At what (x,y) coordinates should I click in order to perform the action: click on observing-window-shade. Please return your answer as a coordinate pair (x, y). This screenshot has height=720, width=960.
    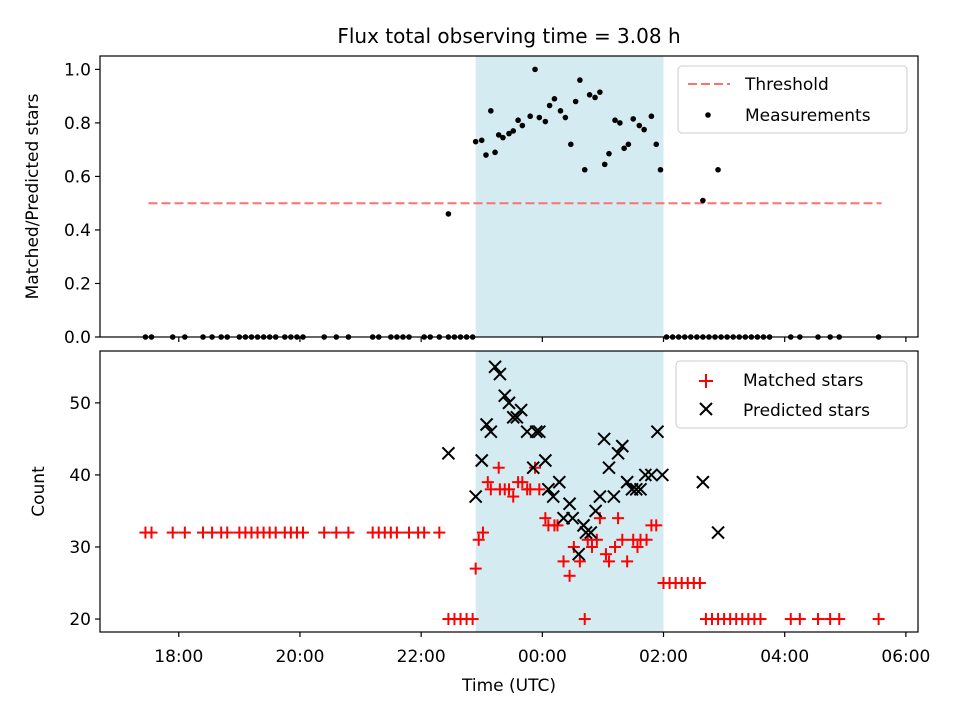
    Looking at the image, I should click on (569, 196).